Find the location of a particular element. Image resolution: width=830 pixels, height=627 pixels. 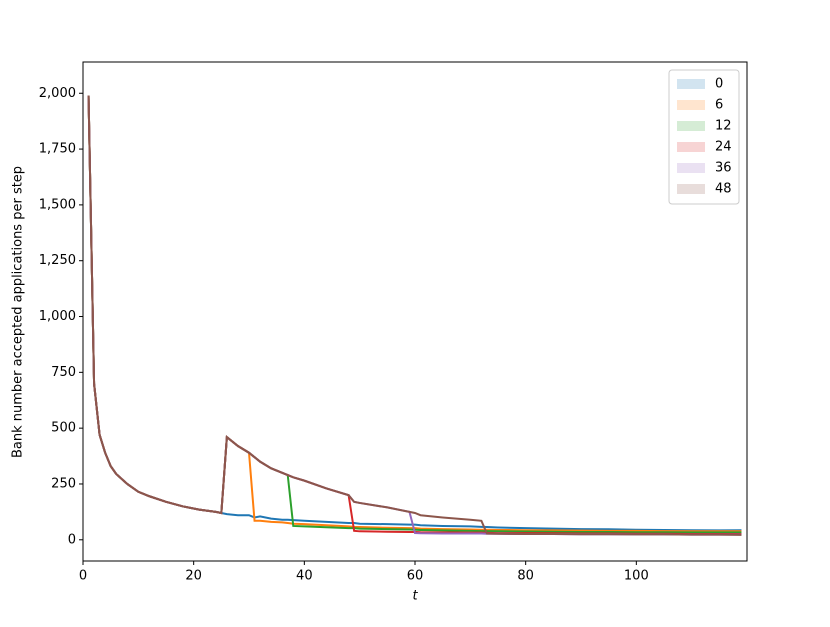

legend-box is located at coordinates (704, 137).